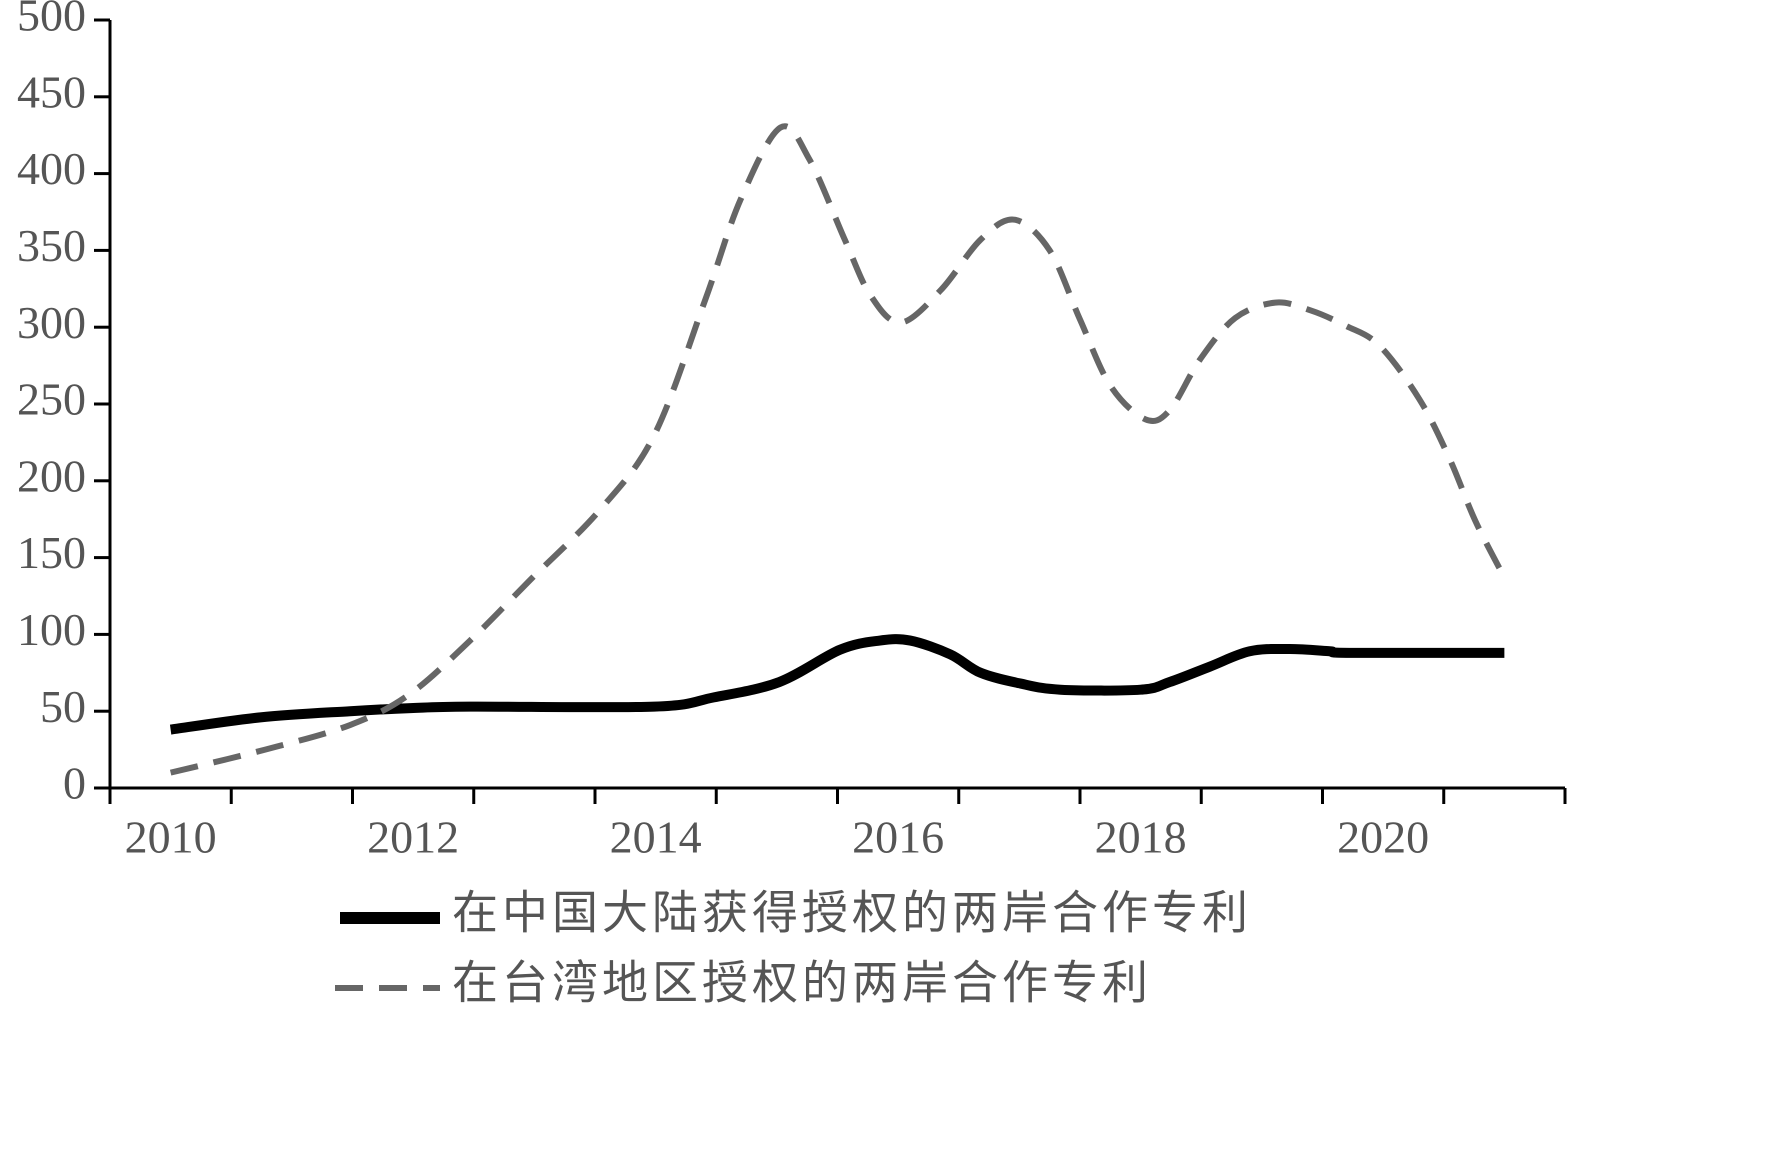 The height and width of the screenshot is (1155, 1787). What do you see at coordinates (802, 983) in the screenshot?
I see `legend-label: 在台湾地区授权的两岸合作专利` at bounding box center [802, 983].